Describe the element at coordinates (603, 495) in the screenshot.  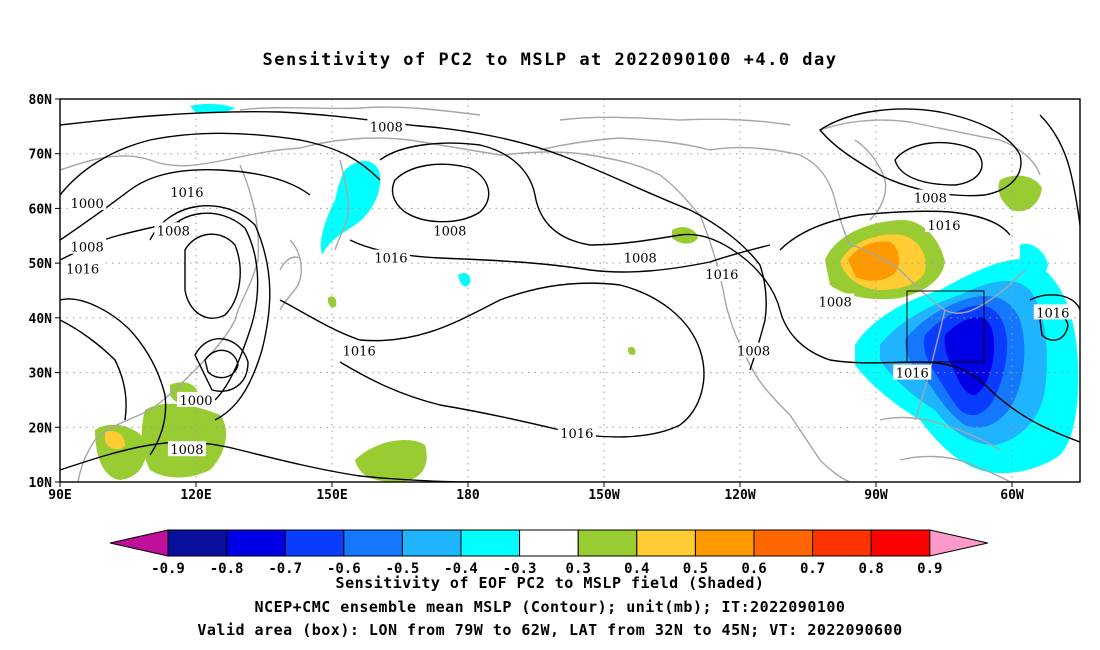
I see `lon-label: 150W` at that location.